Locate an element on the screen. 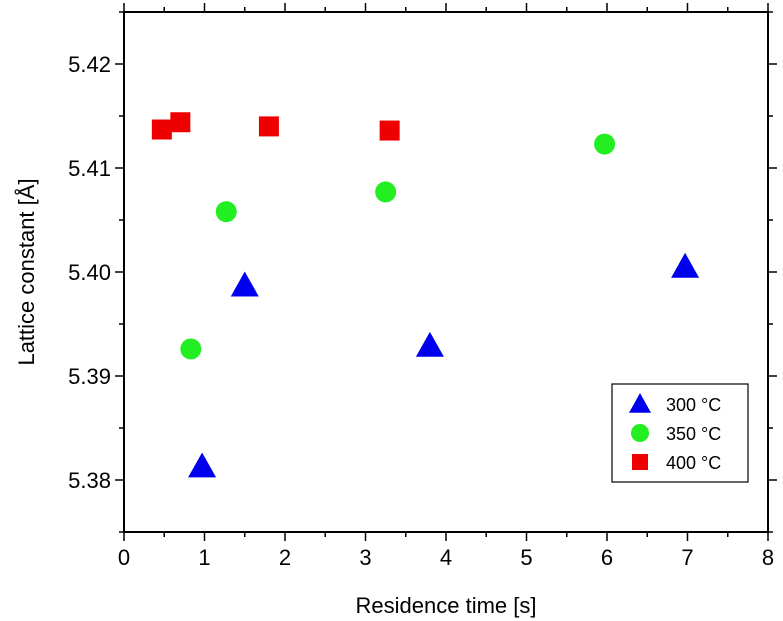 This screenshot has height=621, width=783. x-tick-label: 1 is located at coordinates (204, 557).